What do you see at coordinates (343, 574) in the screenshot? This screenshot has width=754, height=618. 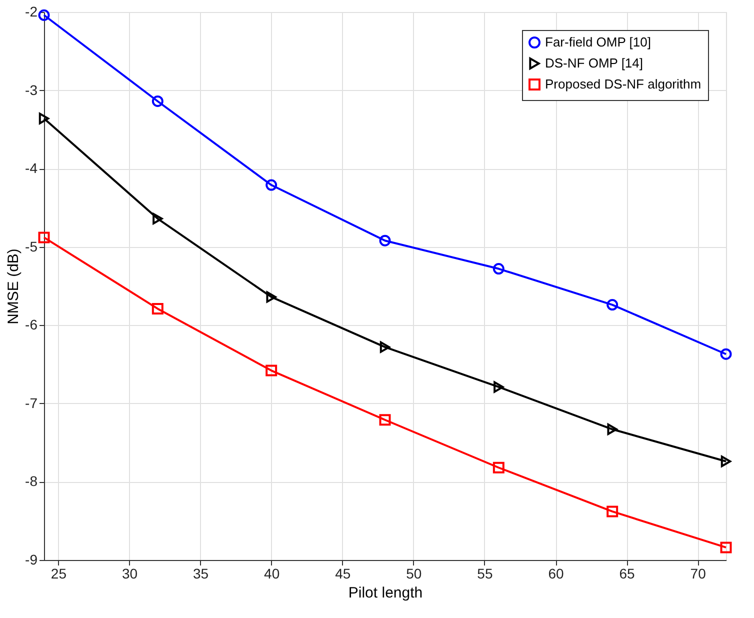 I see `x-tick-label: 45` at bounding box center [343, 574].